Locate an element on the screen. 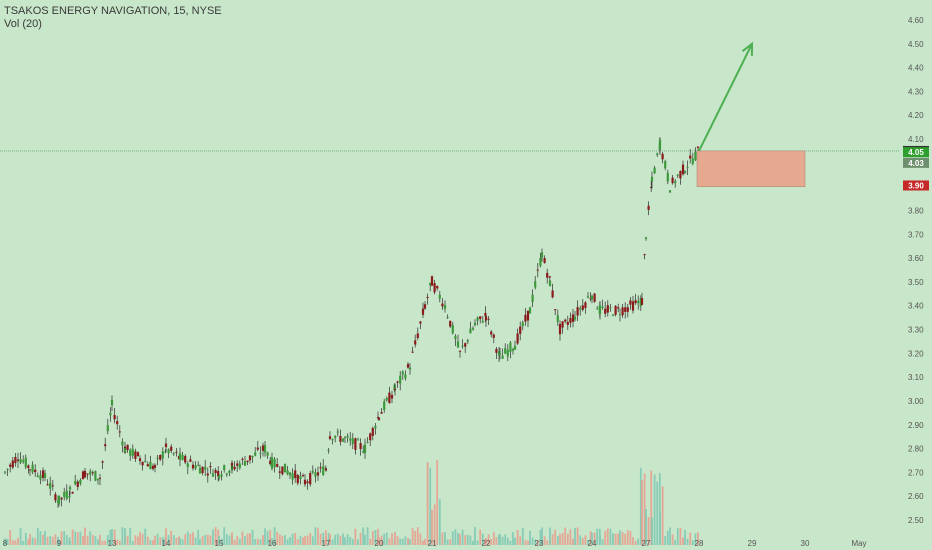  y-tick-label: 3.40 is located at coordinates (916, 306).